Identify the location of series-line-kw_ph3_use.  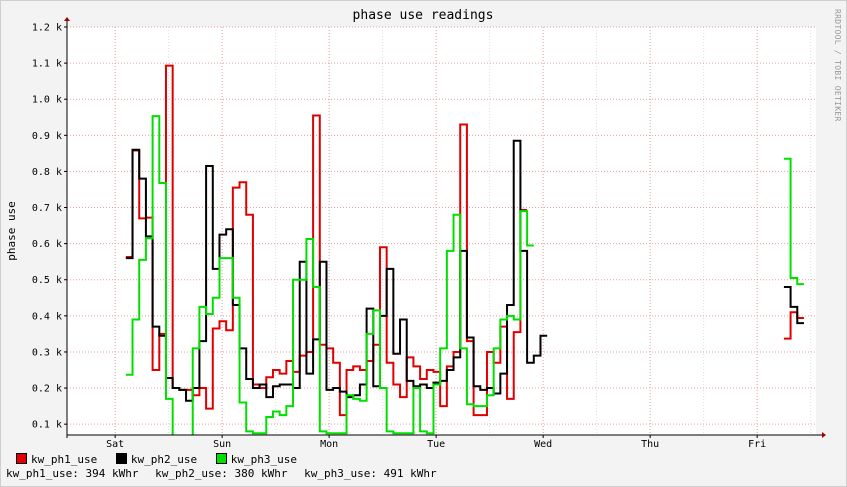
(793, 221).